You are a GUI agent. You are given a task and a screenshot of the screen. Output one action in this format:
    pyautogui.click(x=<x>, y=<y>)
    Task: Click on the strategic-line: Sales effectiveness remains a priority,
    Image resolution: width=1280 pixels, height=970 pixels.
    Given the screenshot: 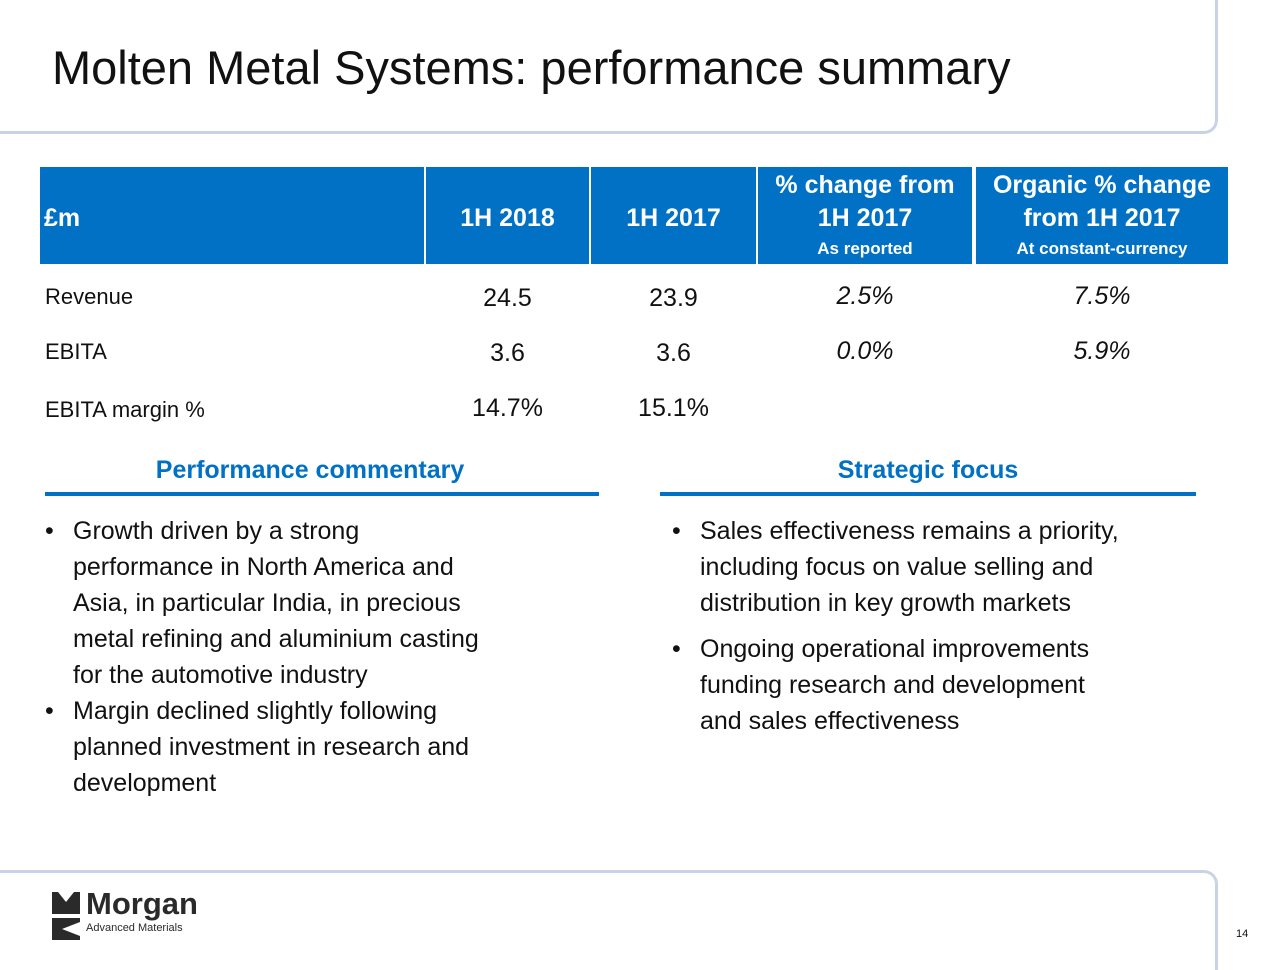 What is the action you would take?
    pyautogui.click(x=909, y=531)
    